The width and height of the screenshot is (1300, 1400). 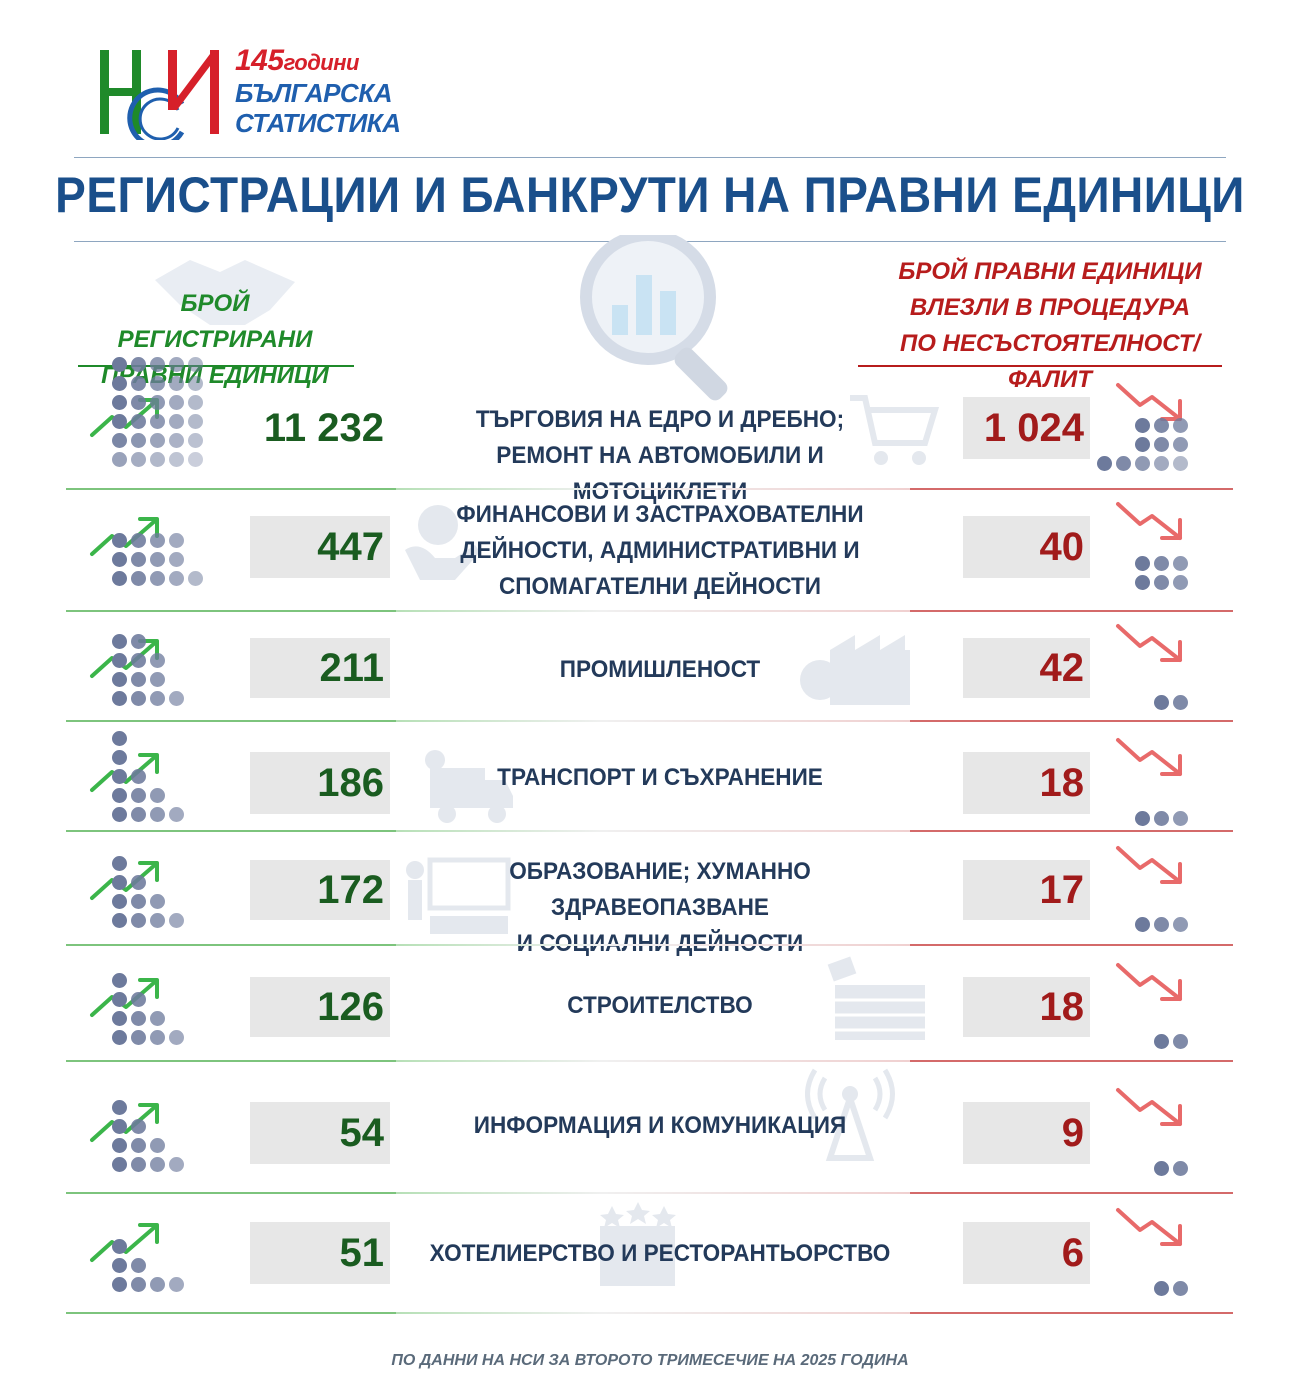 What do you see at coordinates (660, 586) in the screenshot?
I see `sector-label-line: СПОМАГАТЕЛНИ ДЕЙНОСТИ` at bounding box center [660, 586].